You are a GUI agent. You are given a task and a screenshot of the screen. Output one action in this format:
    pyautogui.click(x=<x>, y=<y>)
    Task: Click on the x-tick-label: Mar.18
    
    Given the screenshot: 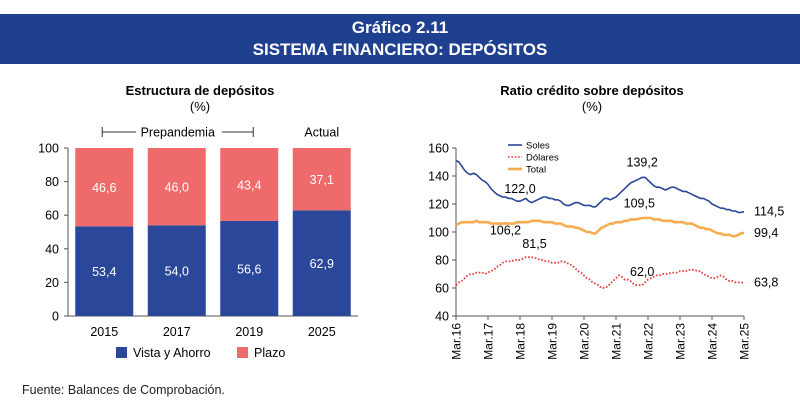 What is the action you would take?
    pyautogui.click(x=521, y=341)
    